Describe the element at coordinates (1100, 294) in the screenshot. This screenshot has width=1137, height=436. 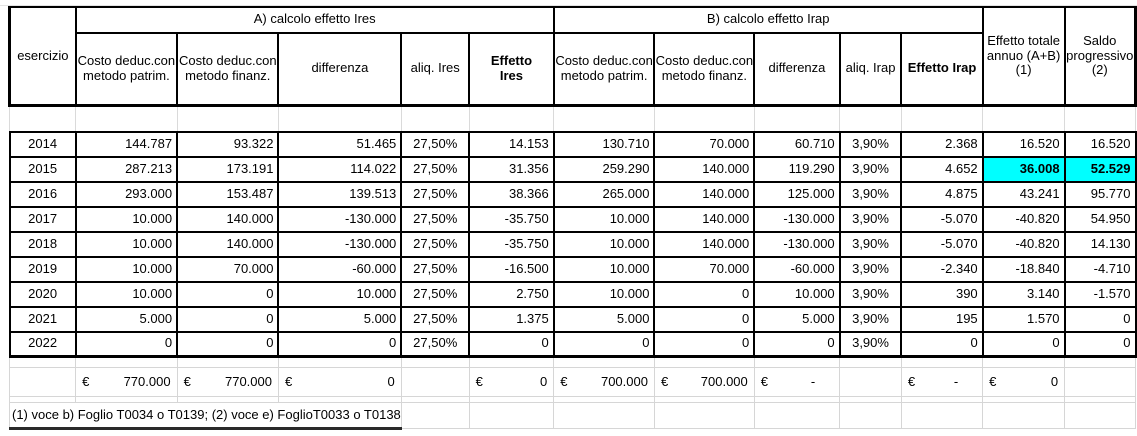
I see `cell-saldo: -1.570` at that location.